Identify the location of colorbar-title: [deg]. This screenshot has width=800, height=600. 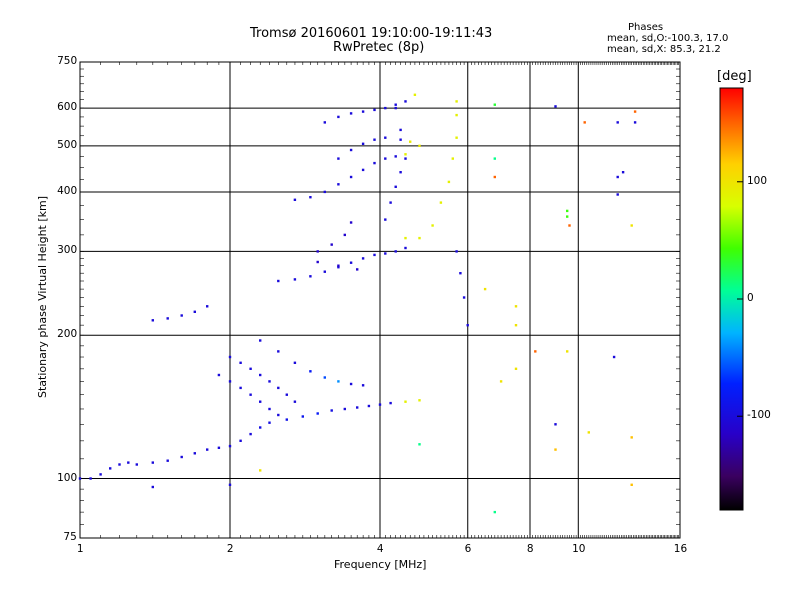
(734, 76).